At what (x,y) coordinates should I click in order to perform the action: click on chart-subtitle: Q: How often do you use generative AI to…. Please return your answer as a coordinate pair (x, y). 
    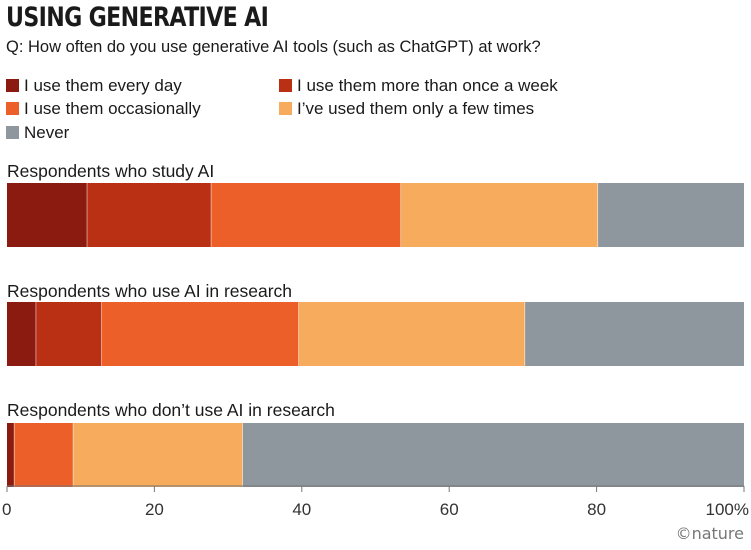
    Looking at the image, I should click on (273, 47).